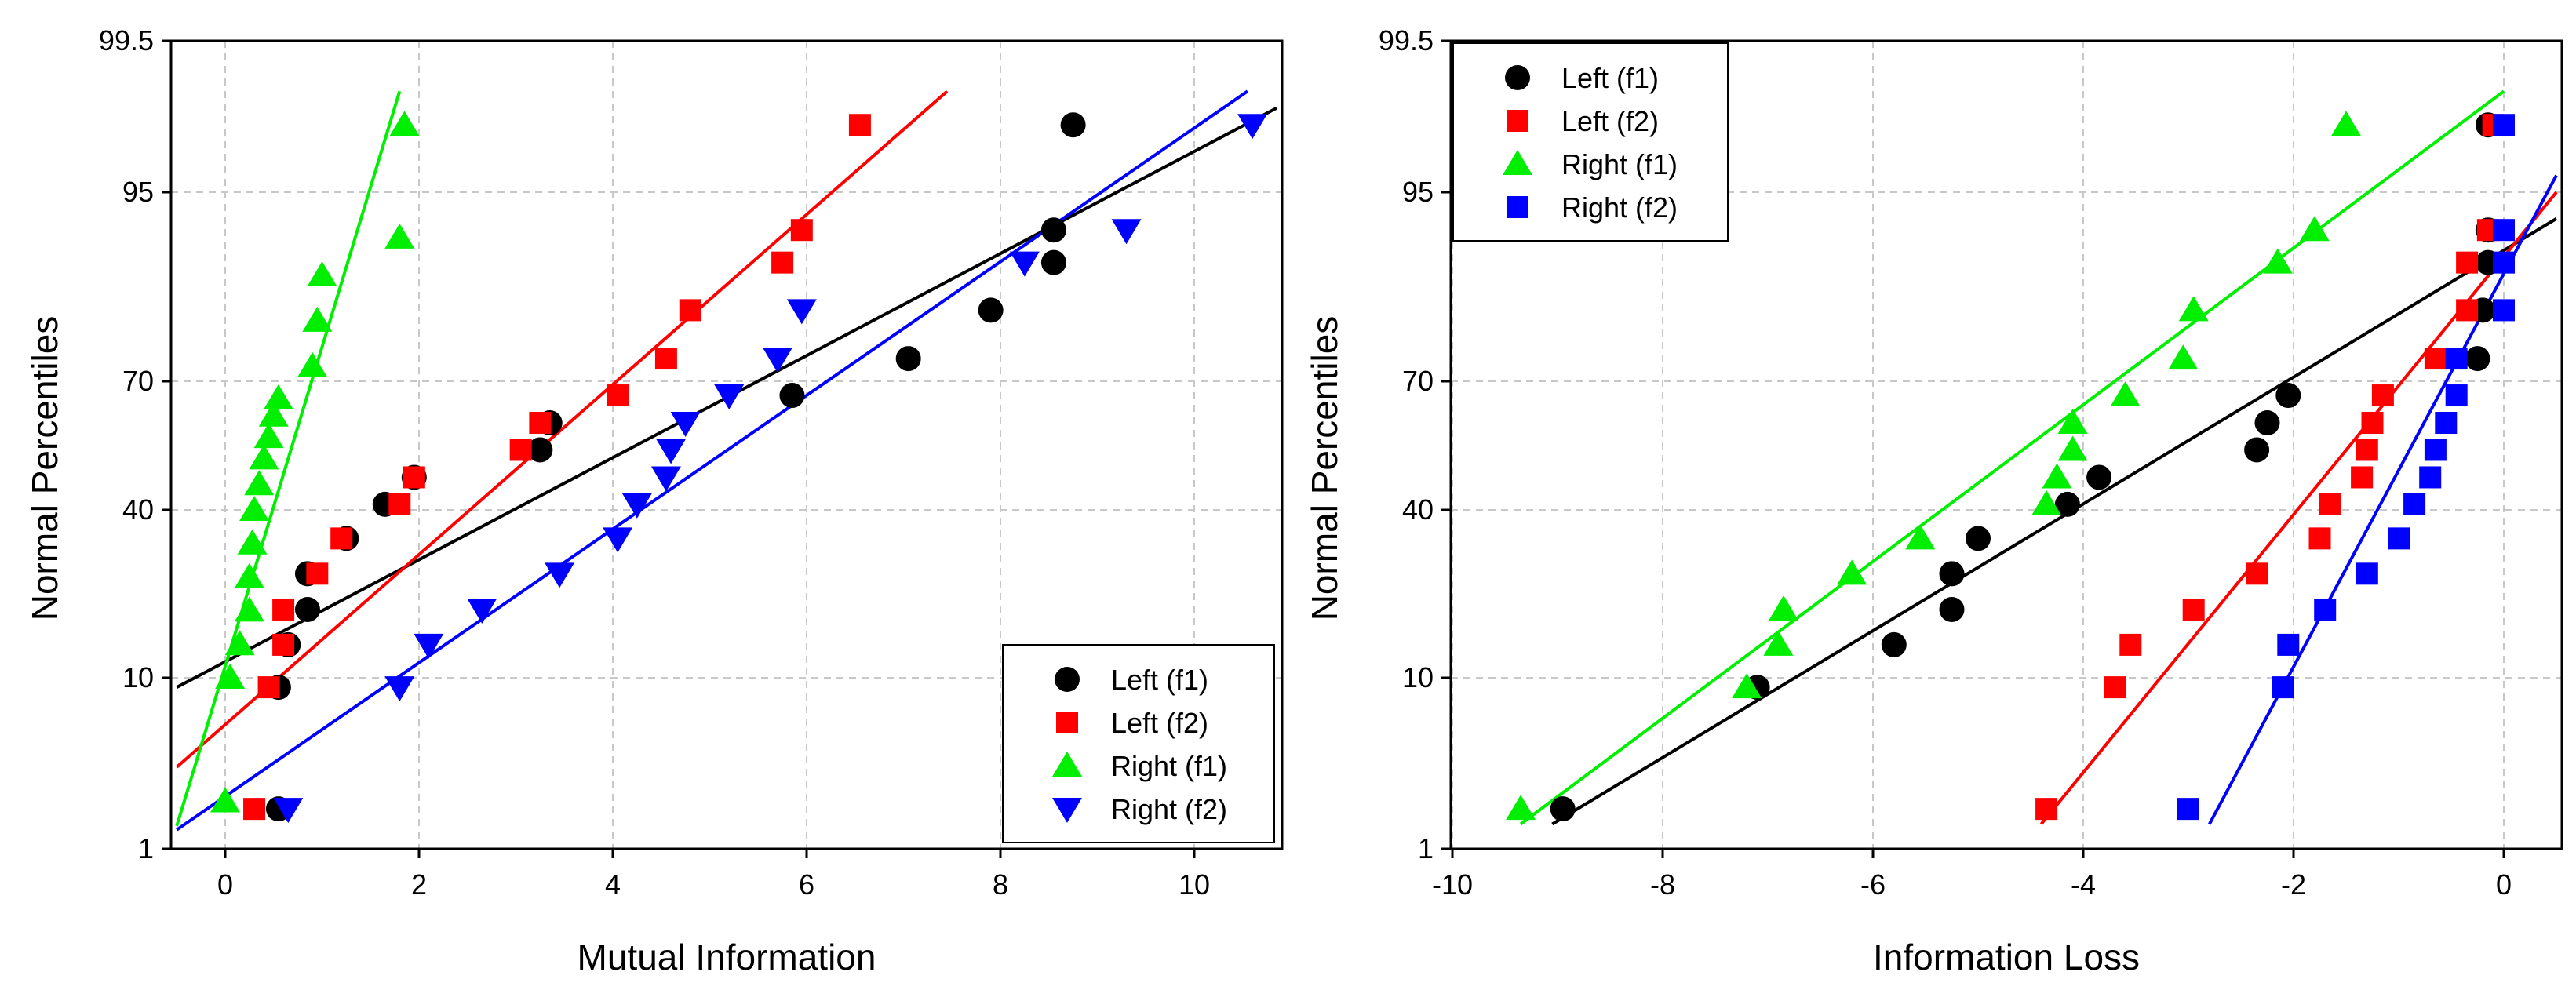 The height and width of the screenshot is (990, 2576). I want to click on y-axis-title: Normal Percentiles, so click(1324, 468).